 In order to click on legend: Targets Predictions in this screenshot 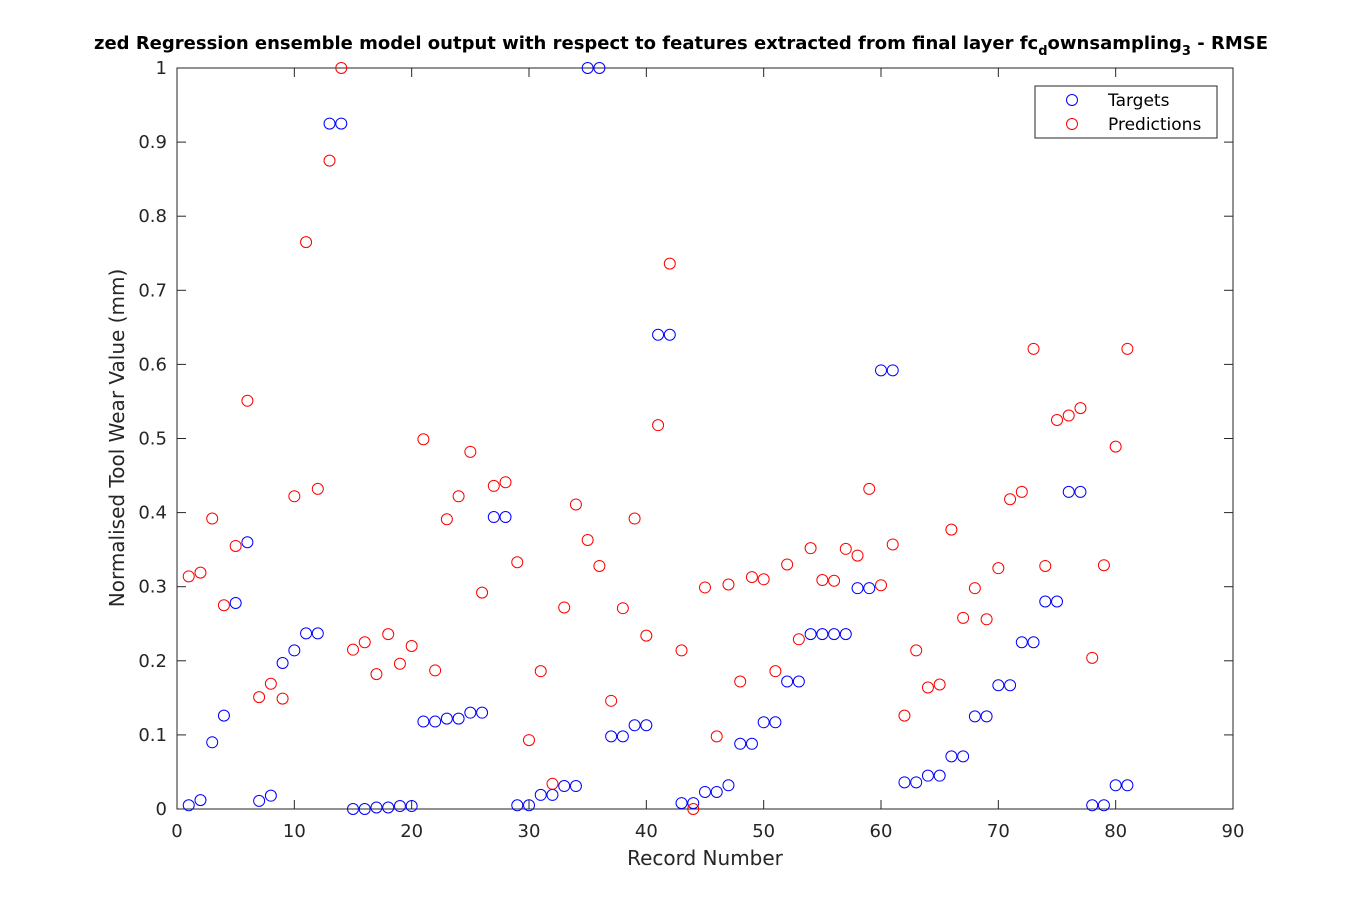, I will do `click(1126, 112)`.